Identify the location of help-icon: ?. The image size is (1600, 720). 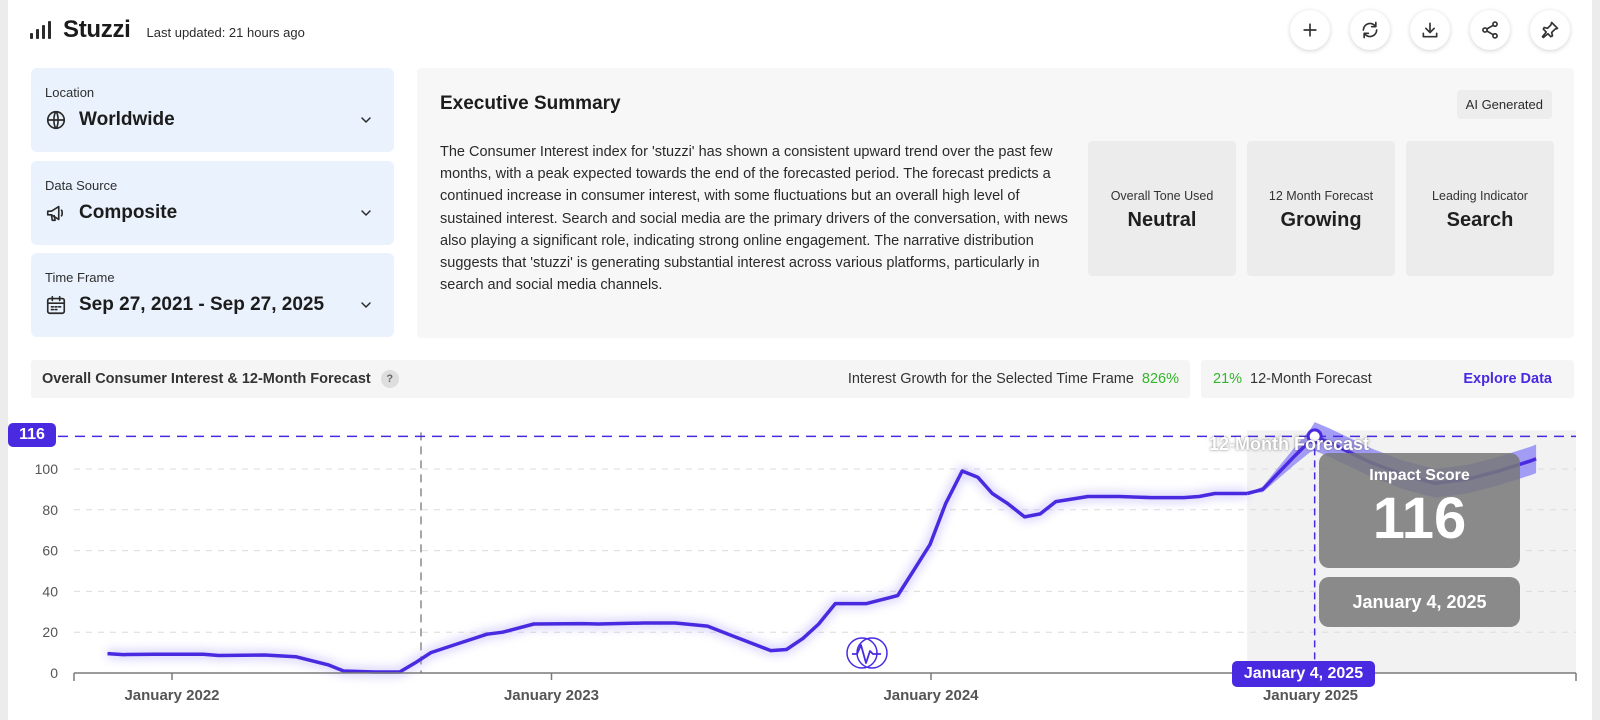
(389, 379).